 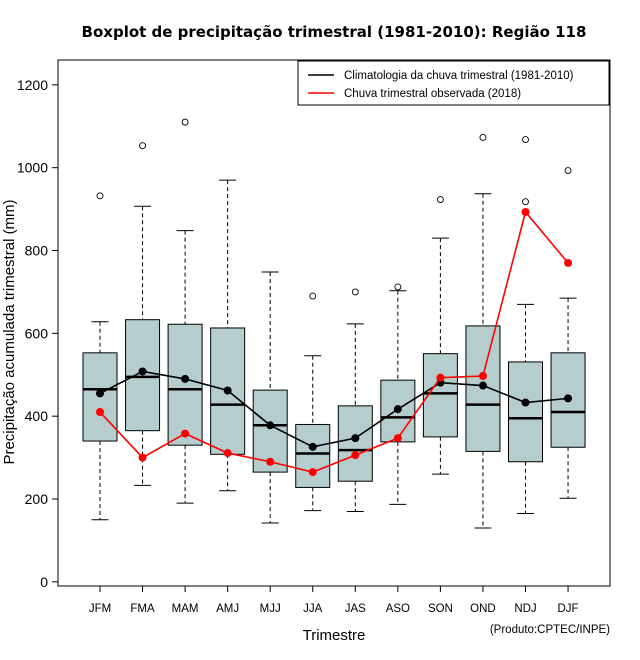 What do you see at coordinates (334, 635) in the screenshot?
I see `x-axis-label: Trimestre` at bounding box center [334, 635].